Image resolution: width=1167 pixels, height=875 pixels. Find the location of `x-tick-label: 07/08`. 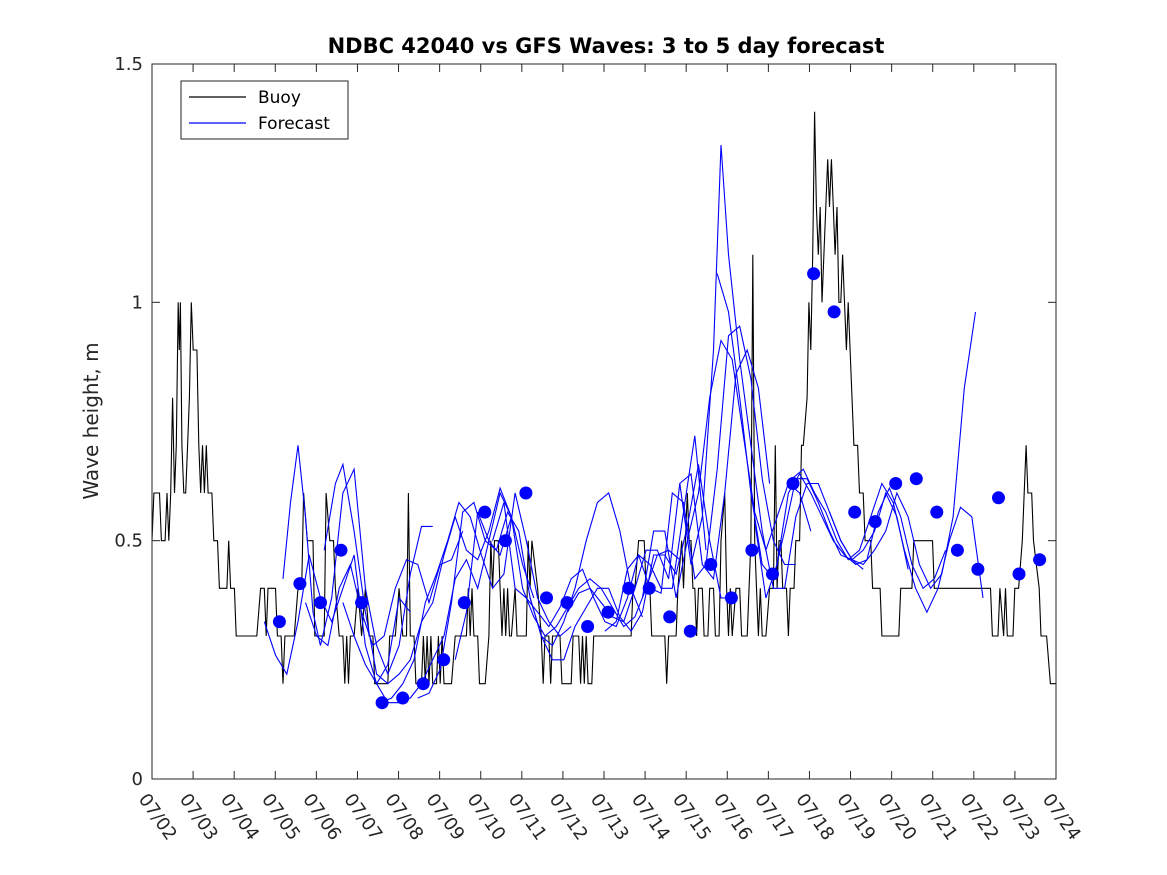

x-tick-label: 07/08 is located at coordinates (403, 817).